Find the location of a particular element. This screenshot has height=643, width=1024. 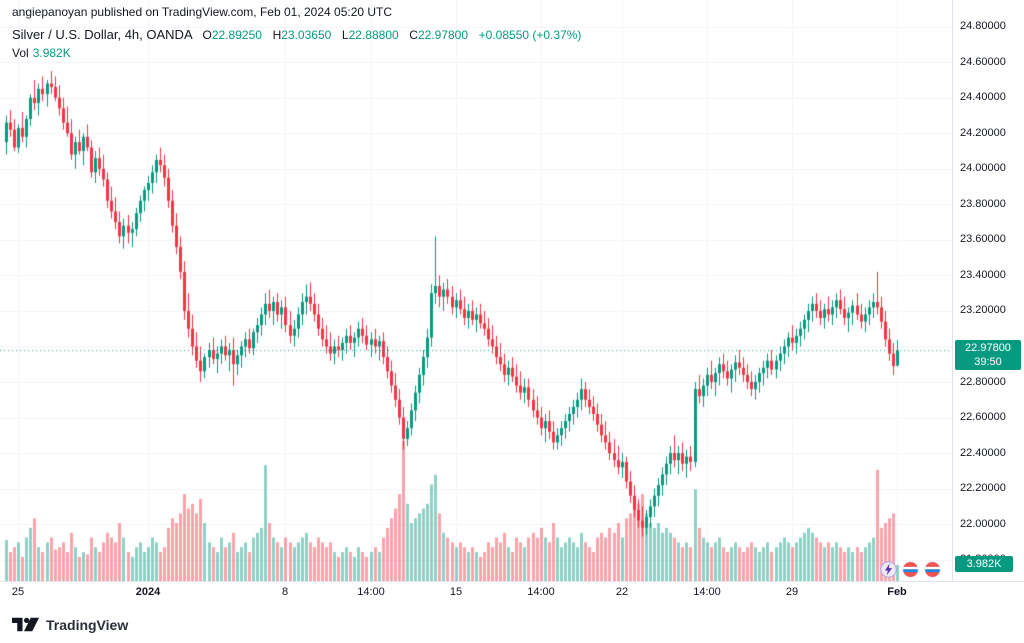

tradingview-logo: TradingView is located at coordinates (70, 624).